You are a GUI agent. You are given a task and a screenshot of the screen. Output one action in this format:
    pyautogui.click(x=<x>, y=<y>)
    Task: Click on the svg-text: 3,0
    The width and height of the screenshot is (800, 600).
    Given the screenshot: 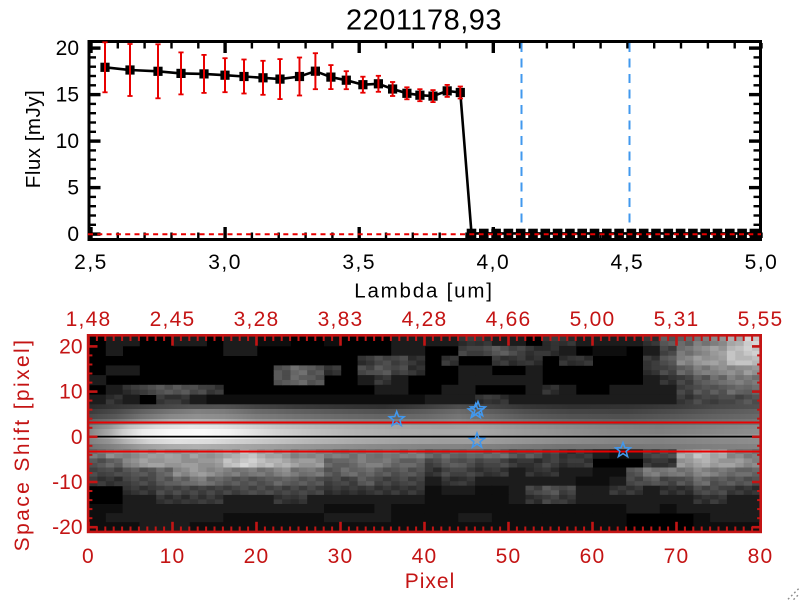 What is the action you would take?
    pyautogui.click(x=225, y=262)
    